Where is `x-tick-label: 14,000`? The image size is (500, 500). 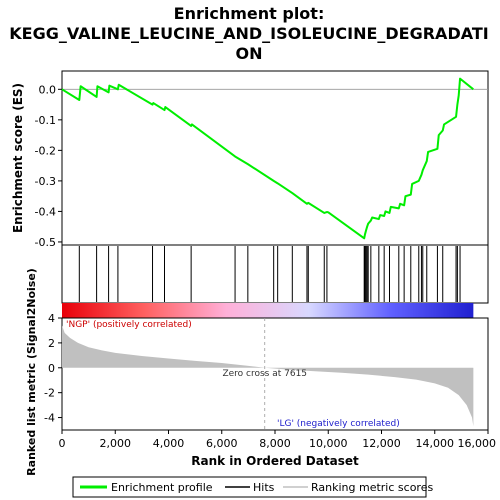
x-tick-label: 14,000 is located at coordinates (435, 443).